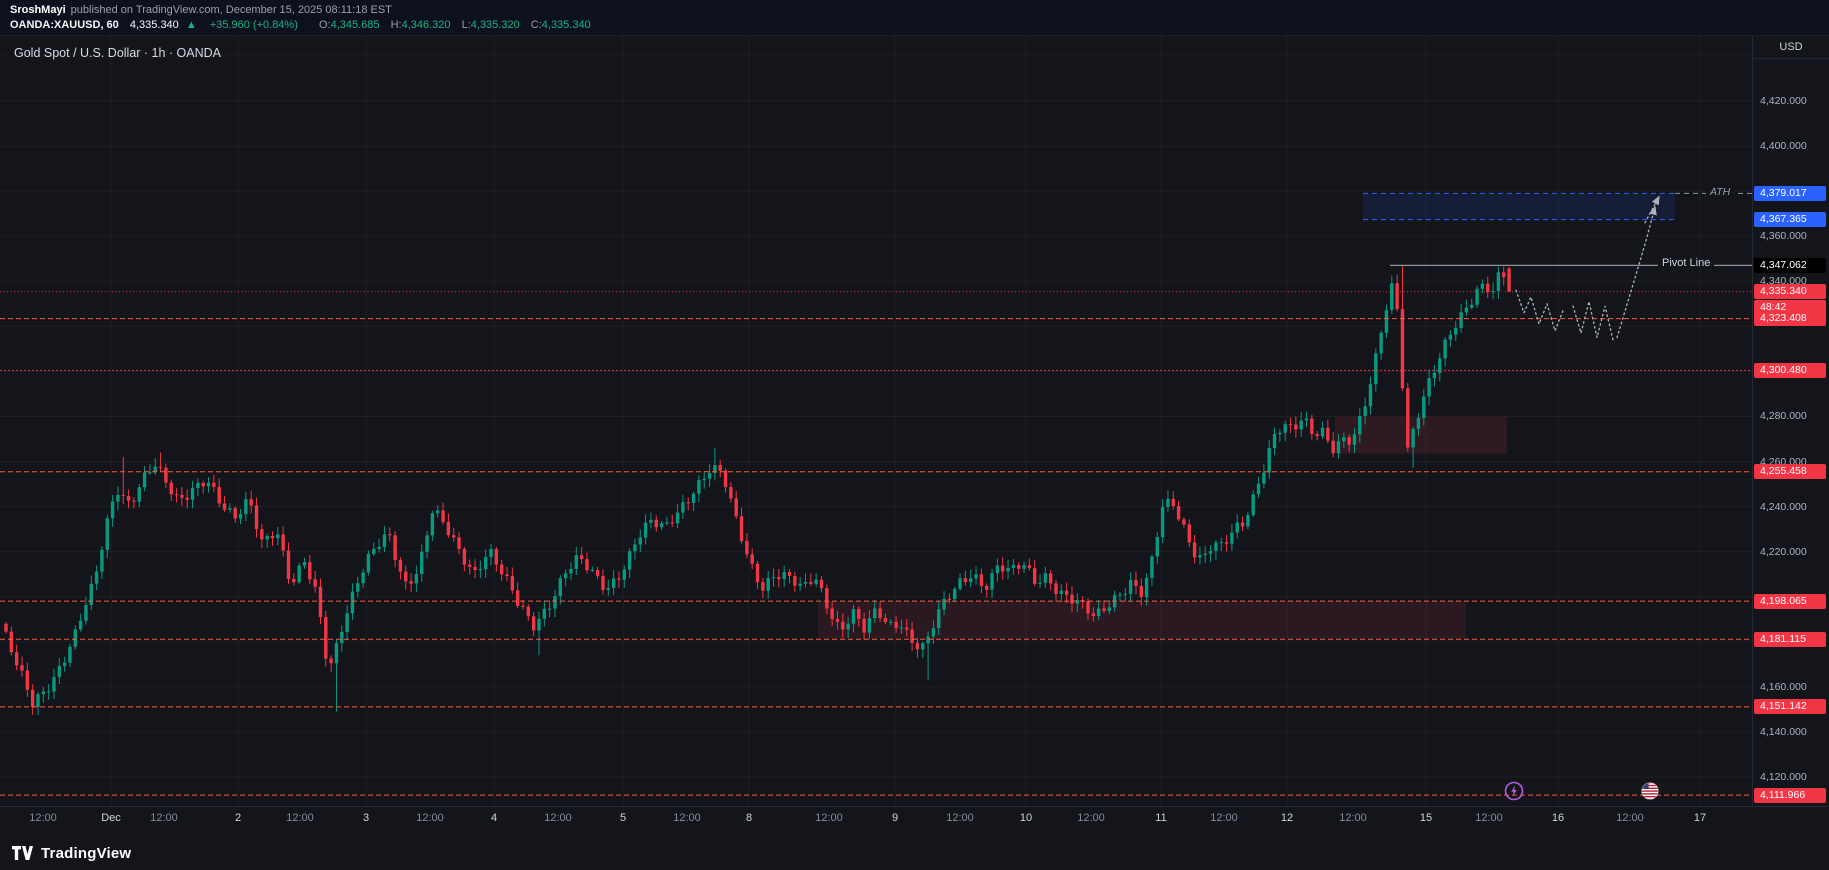 The image size is (1829, 870). Describe the element at coordinates (1700, 818) in the screenshot. I see `time-axis-label: 17` at that location.